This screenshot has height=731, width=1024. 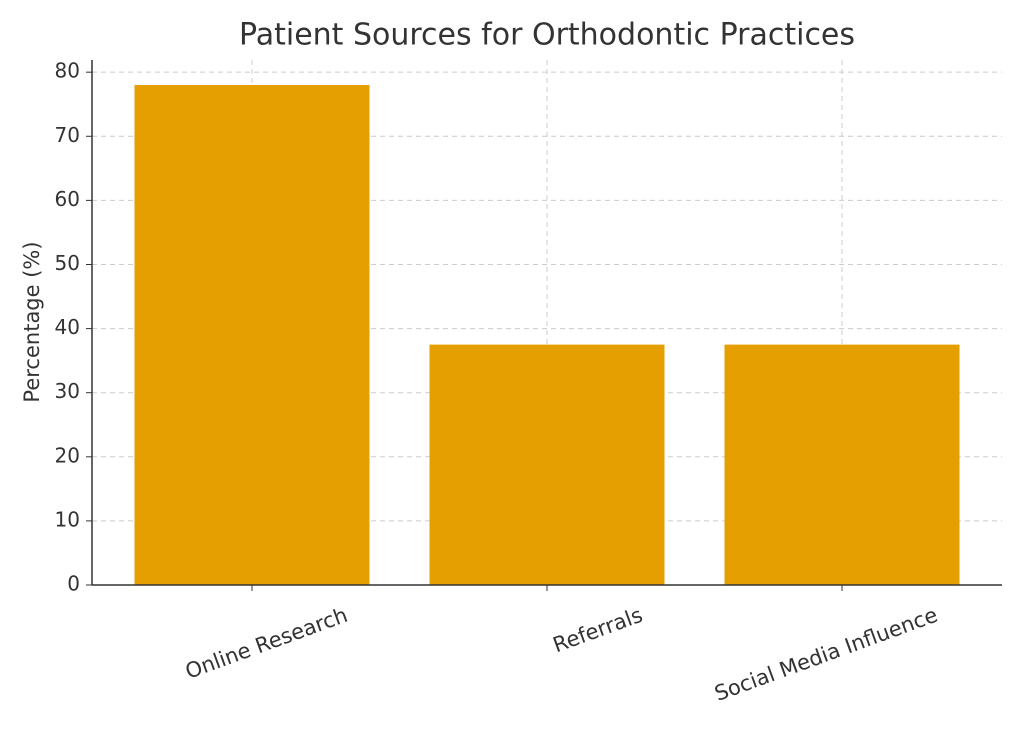 What do you see at coordinates (67, 263) in the screenshot?
I see `y-tick-label: 50` at bounding box center [67, 263].